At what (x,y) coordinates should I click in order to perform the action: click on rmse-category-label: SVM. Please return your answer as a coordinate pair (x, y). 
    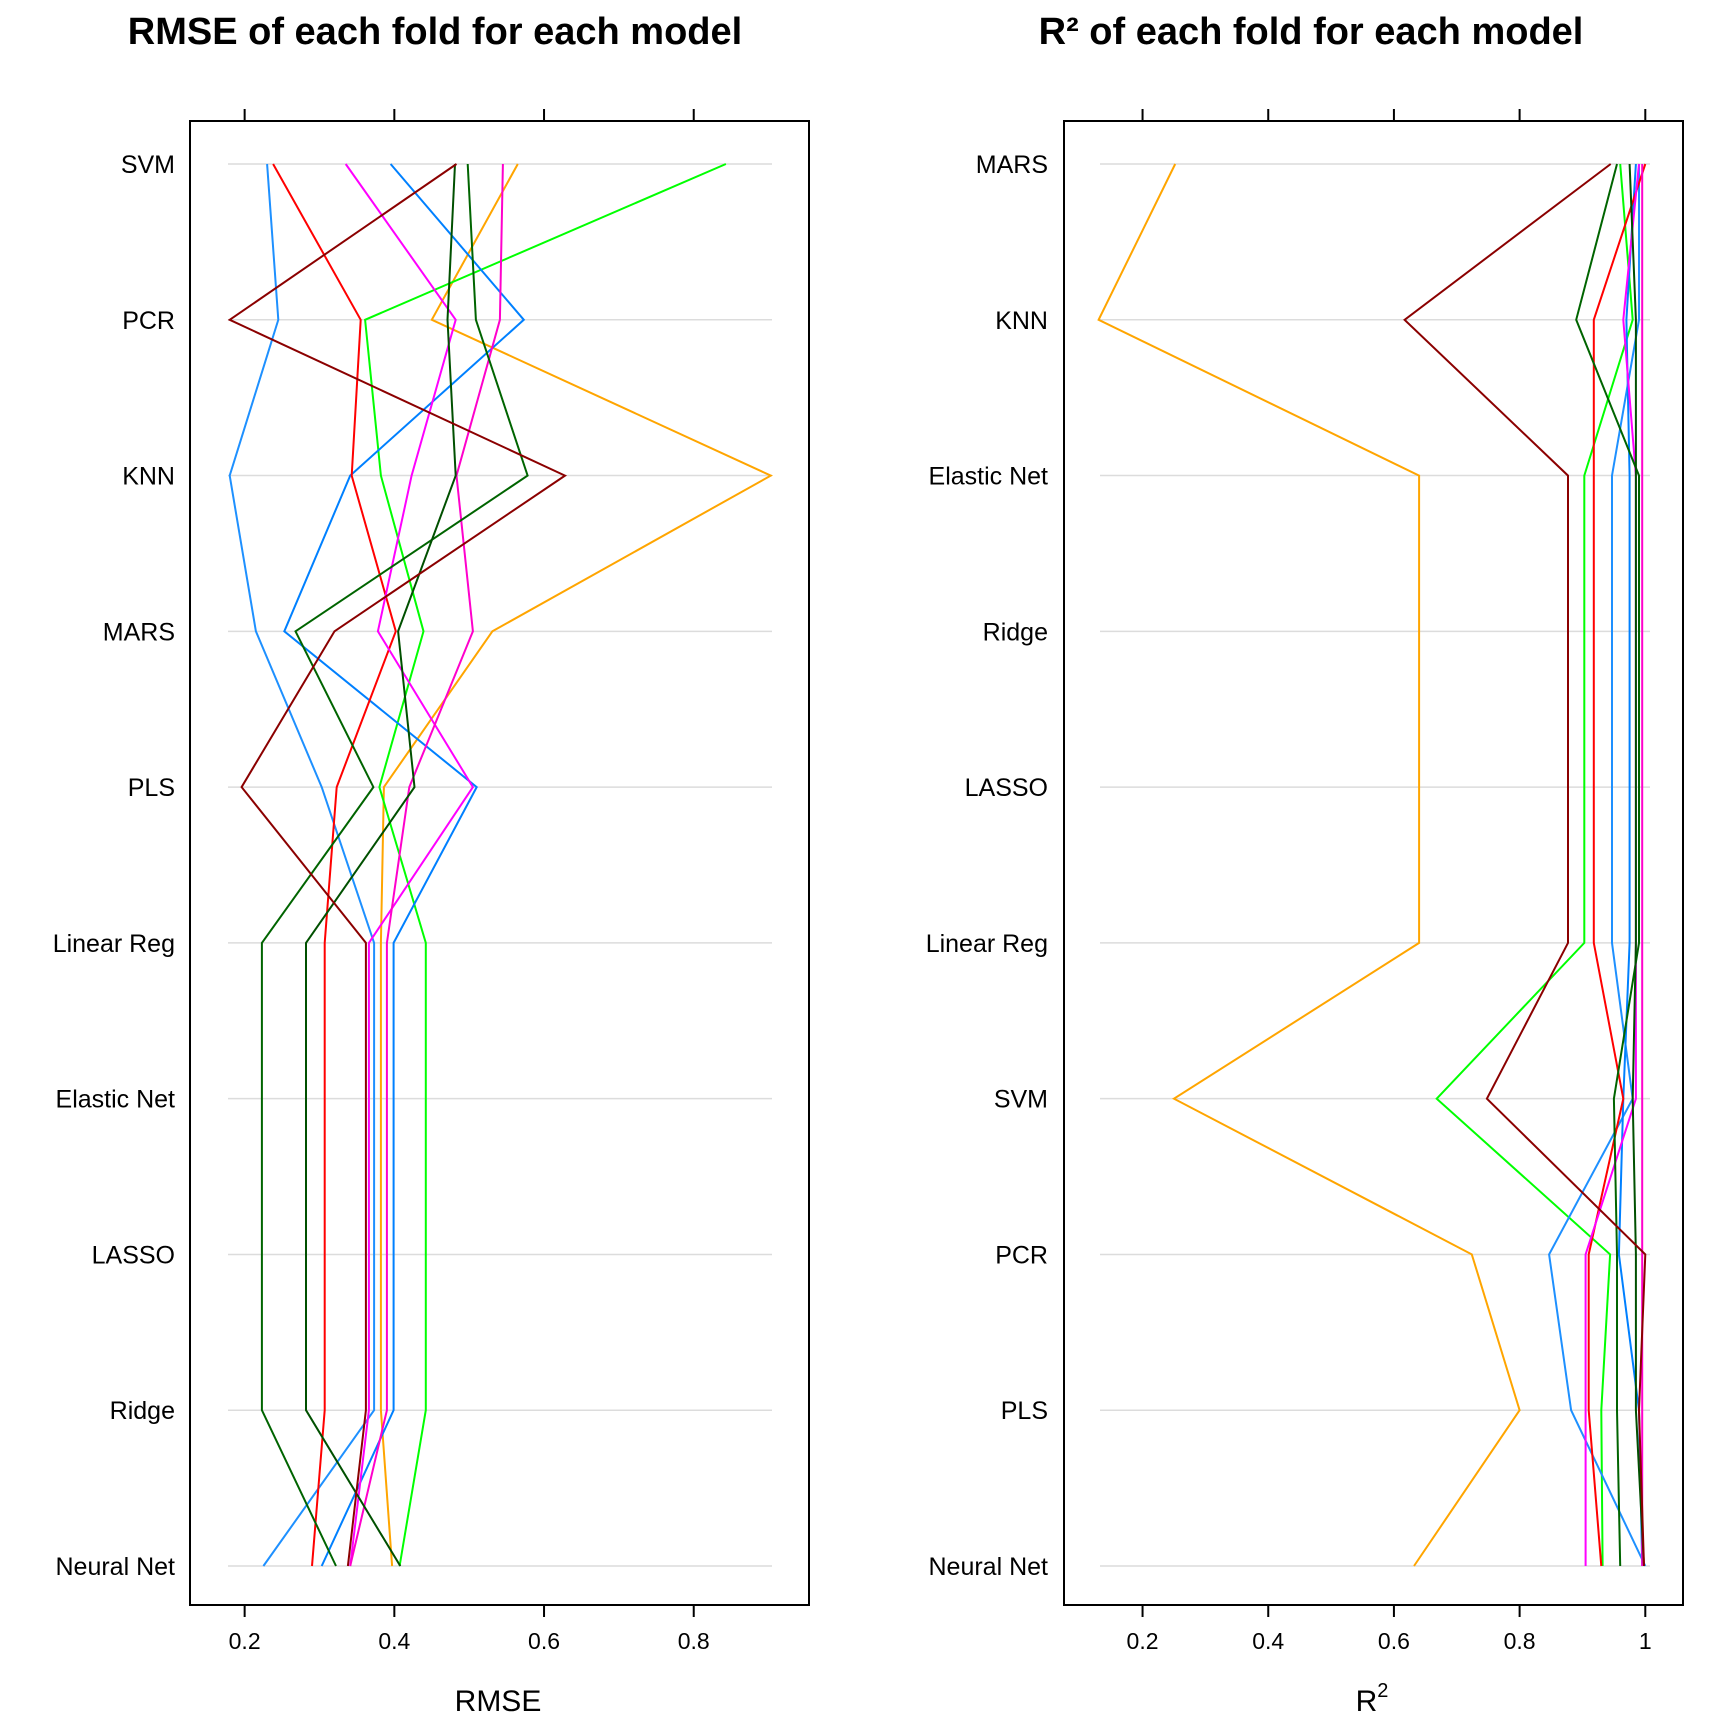
    Looking at the image, I should click on (148, 165).